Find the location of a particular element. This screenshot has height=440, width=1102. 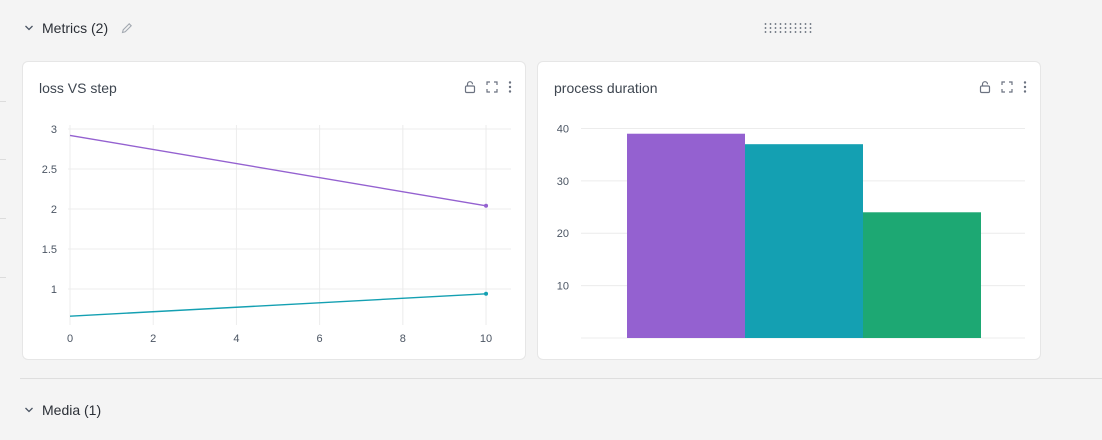

y-tick-label: 3 is located at coordinates (54, 130).